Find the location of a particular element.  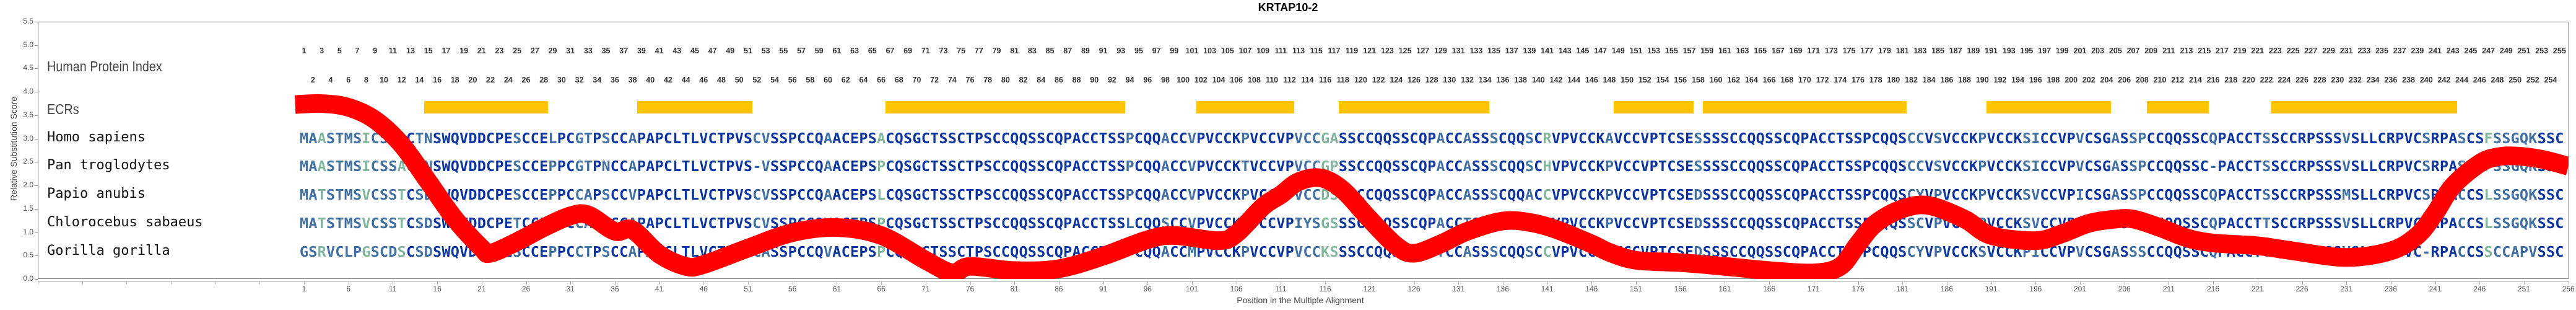

protein-index-number: 201 is located at coordinates (2080, 50).